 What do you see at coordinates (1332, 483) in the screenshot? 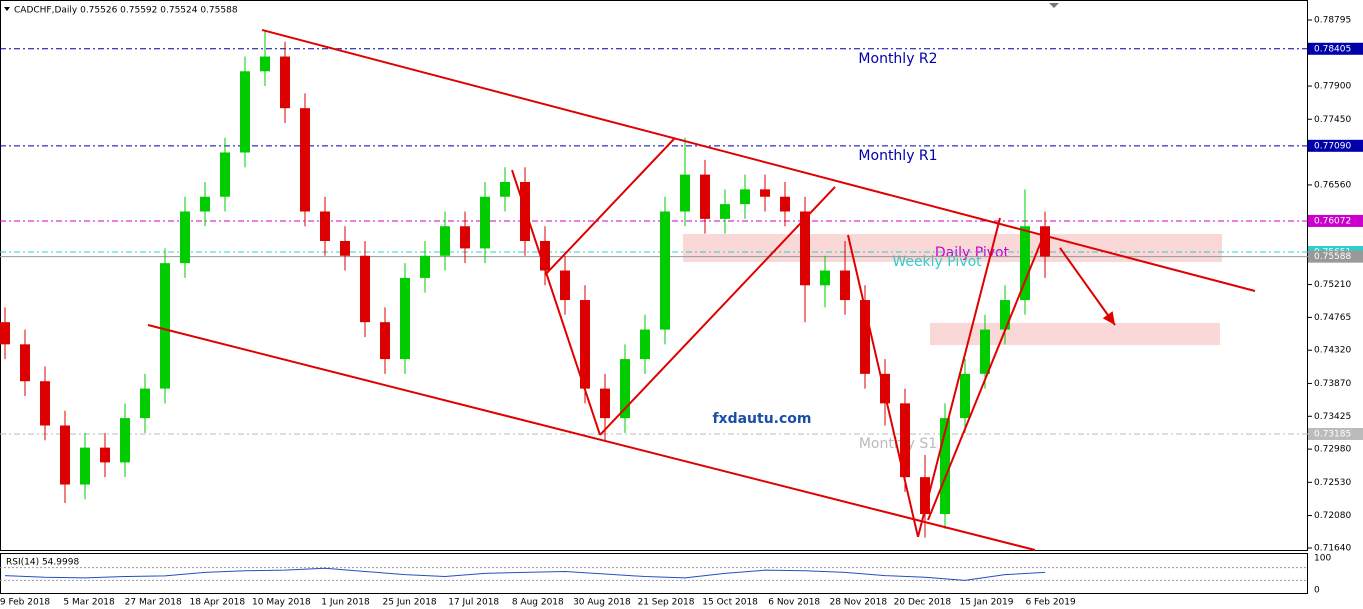
I see `y-tick-label: 0.72530` at bounding box center [1332, 483].